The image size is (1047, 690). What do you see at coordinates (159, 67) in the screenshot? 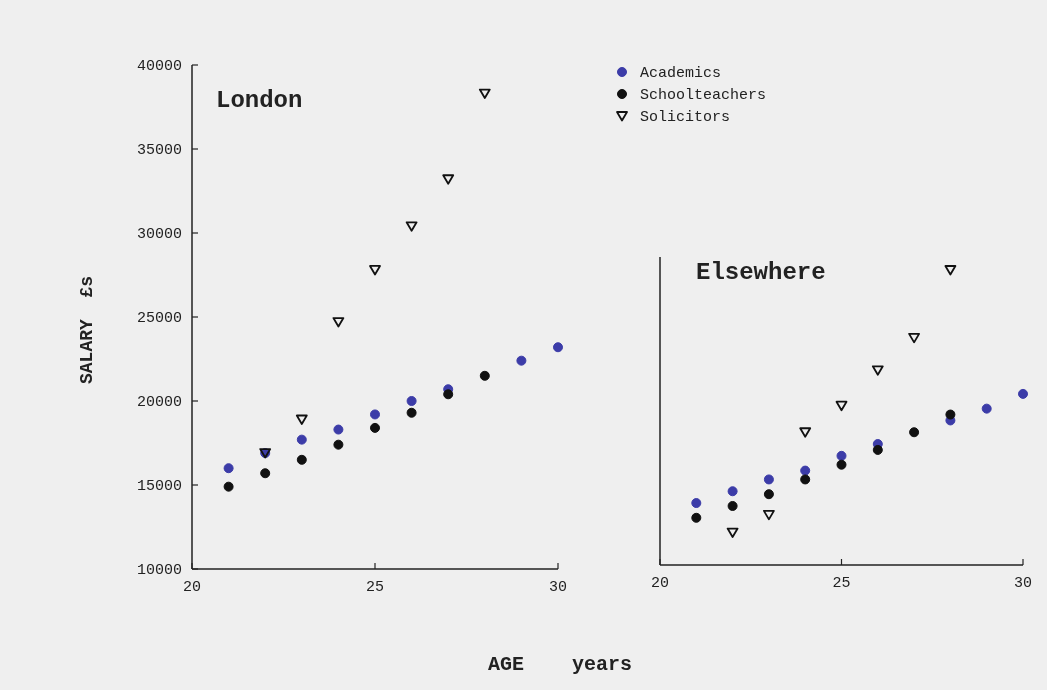
I see `y-tick-label: 40000` at bounding box center [159, 67].